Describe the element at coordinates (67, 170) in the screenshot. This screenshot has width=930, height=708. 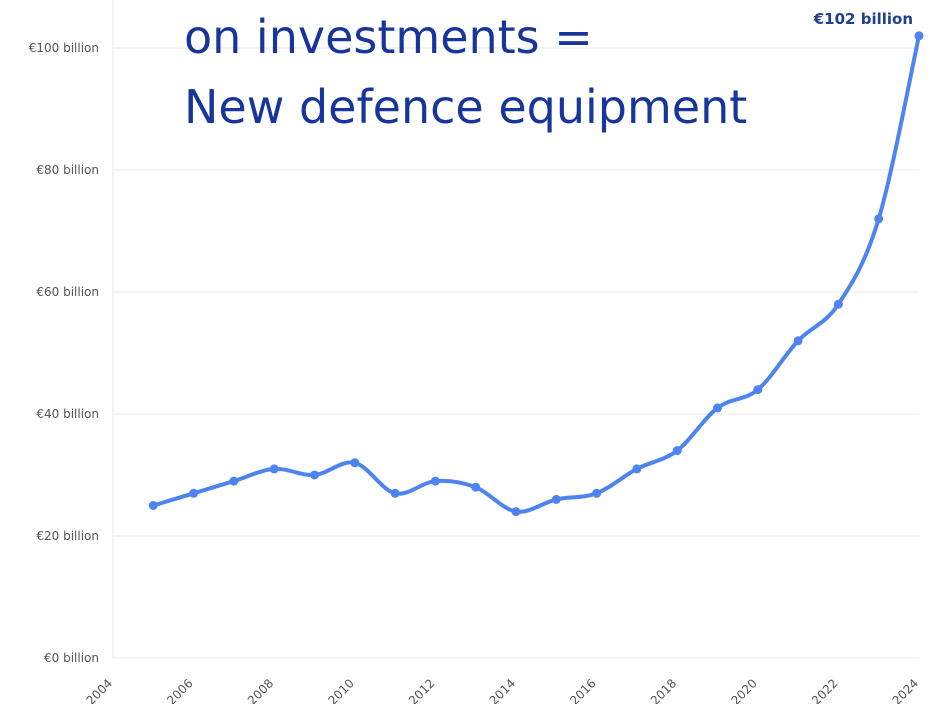
I see `y-tick-label: €80 billion` at that location.